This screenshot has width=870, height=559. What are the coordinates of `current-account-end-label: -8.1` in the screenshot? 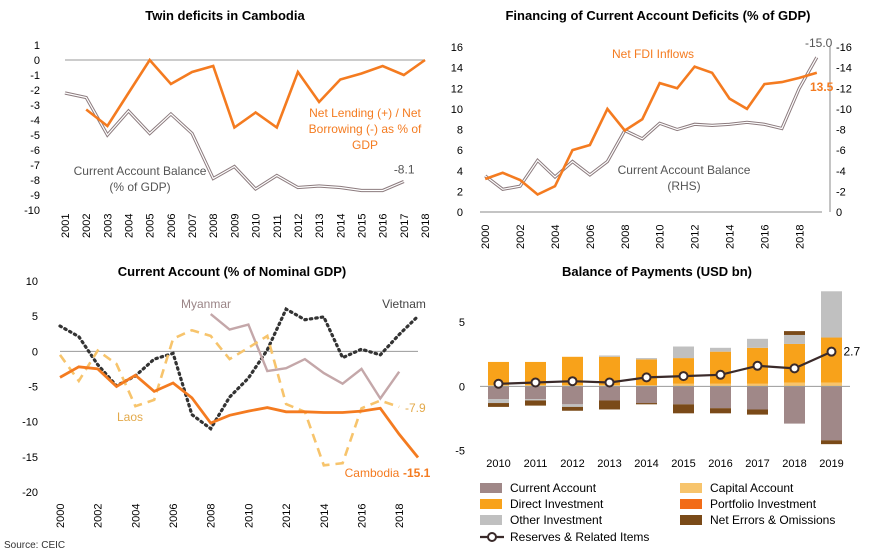 It's located at (404, 170).